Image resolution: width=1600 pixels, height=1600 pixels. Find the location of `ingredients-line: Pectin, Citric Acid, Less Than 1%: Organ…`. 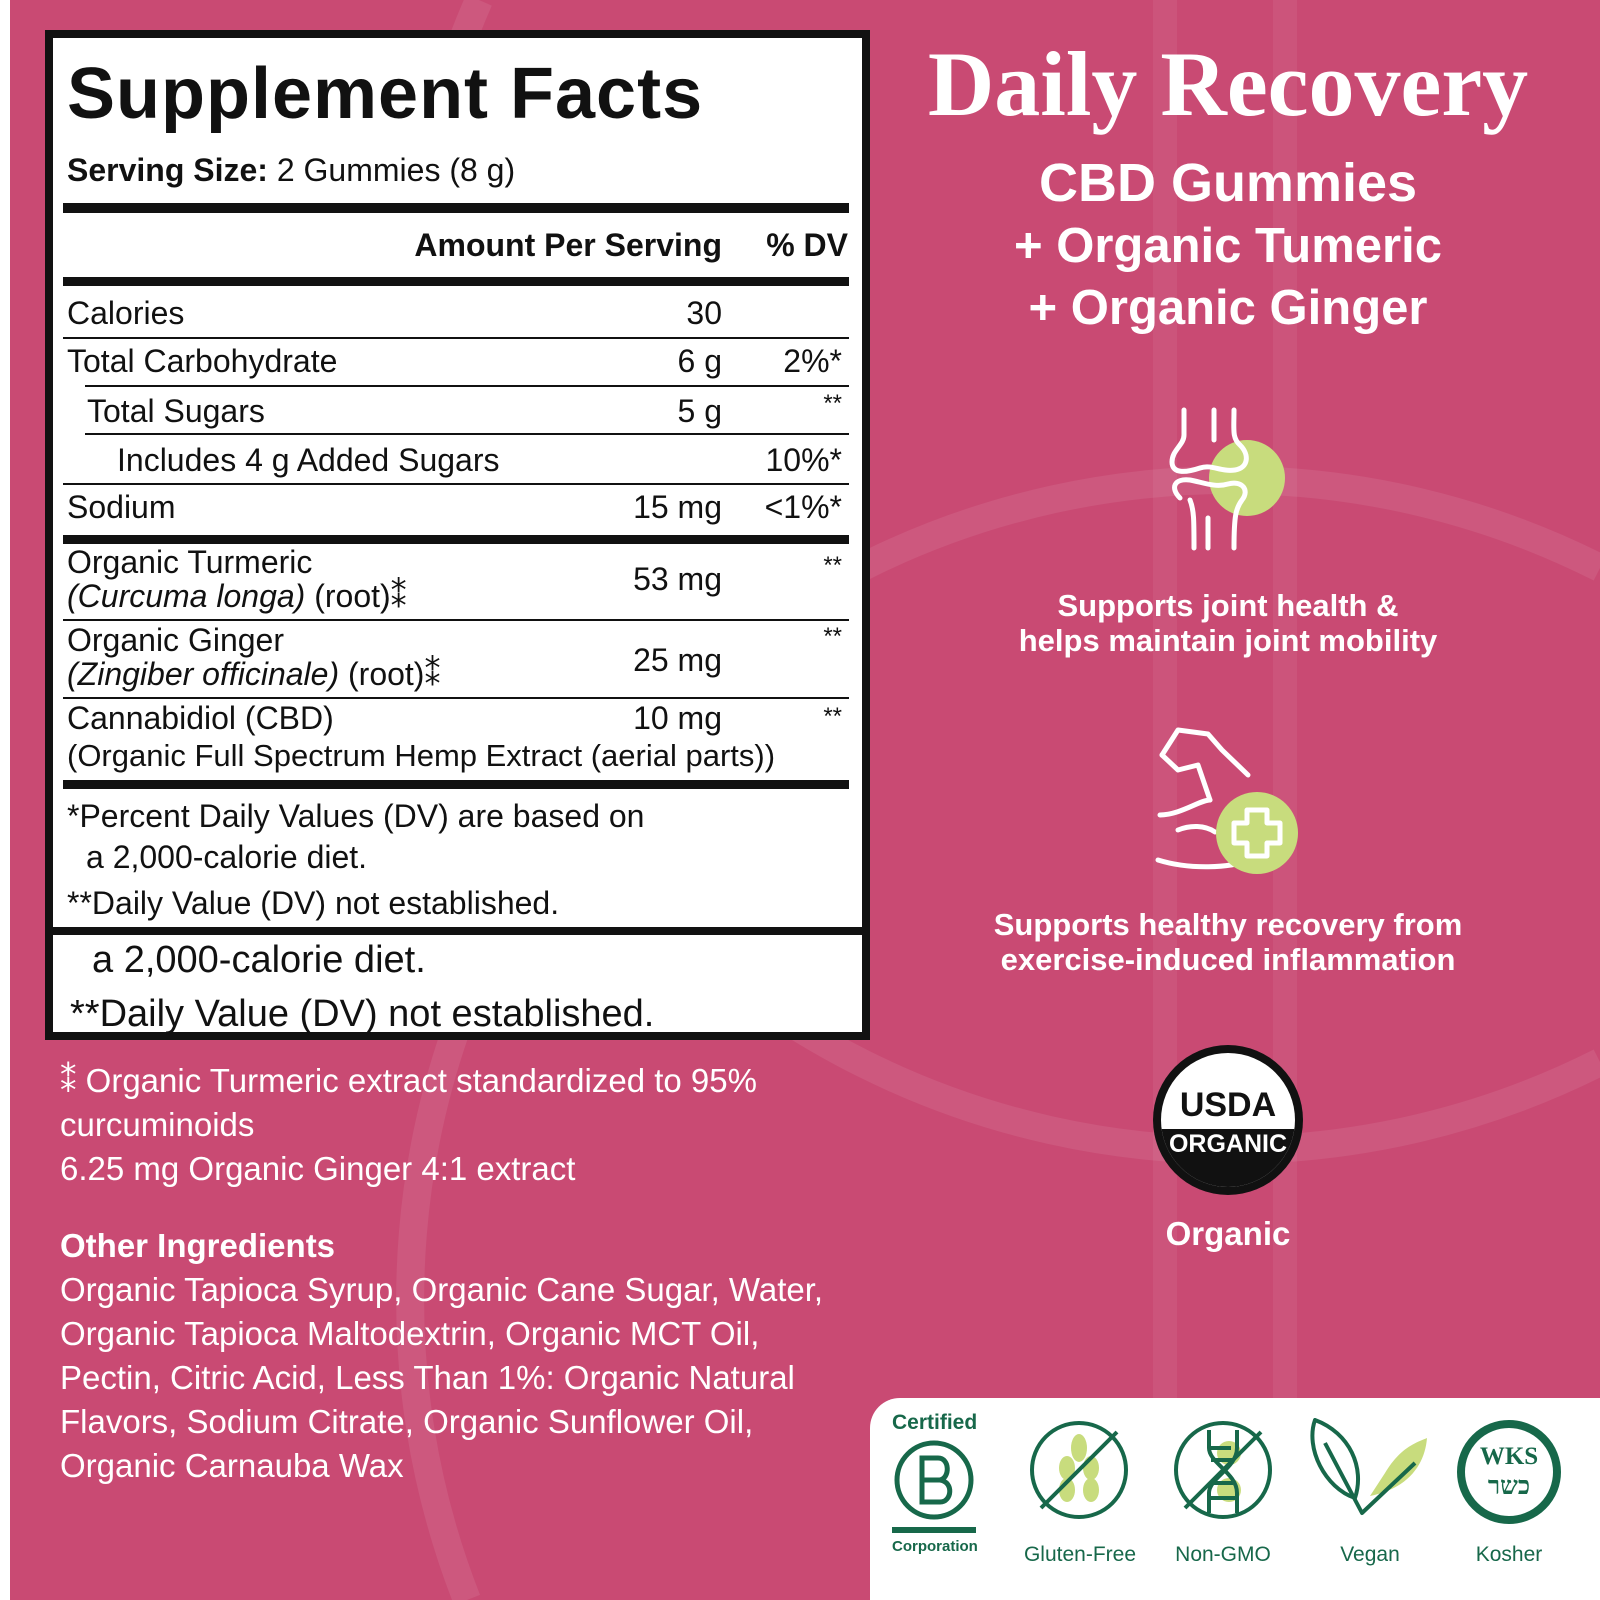

ingredients-line: Pectin, Citric Acid, Less Than 1%: Organ… is located at coordinates (427, 1377).